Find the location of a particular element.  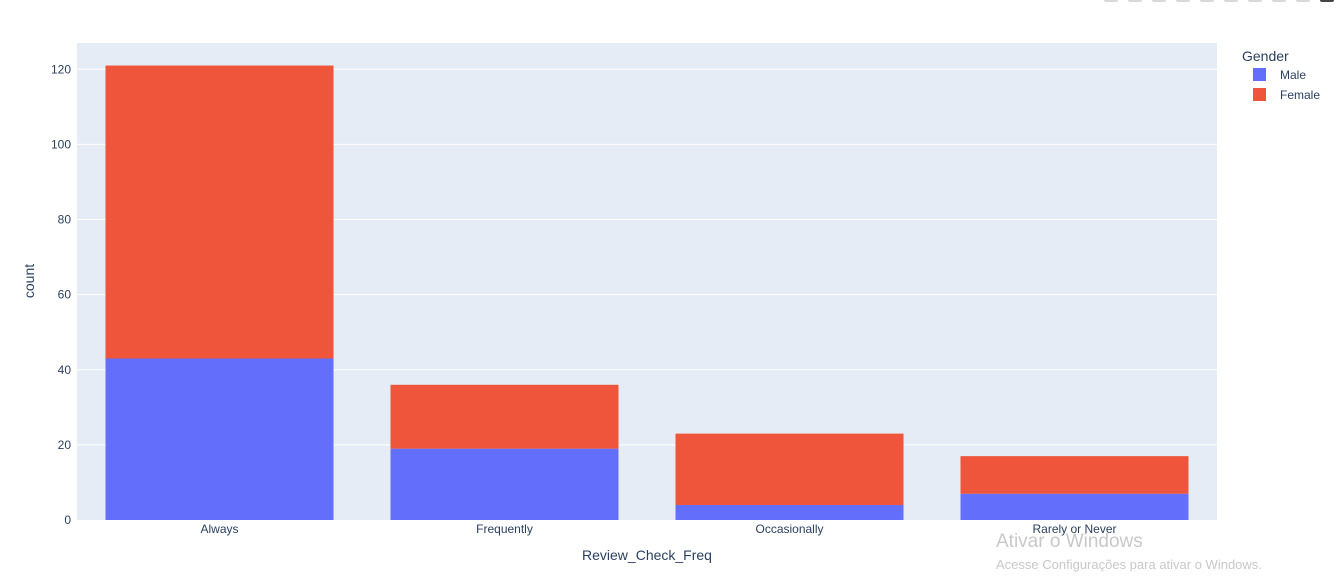

bar-male-rarely-or-never is located at coordinates (1074, 506).